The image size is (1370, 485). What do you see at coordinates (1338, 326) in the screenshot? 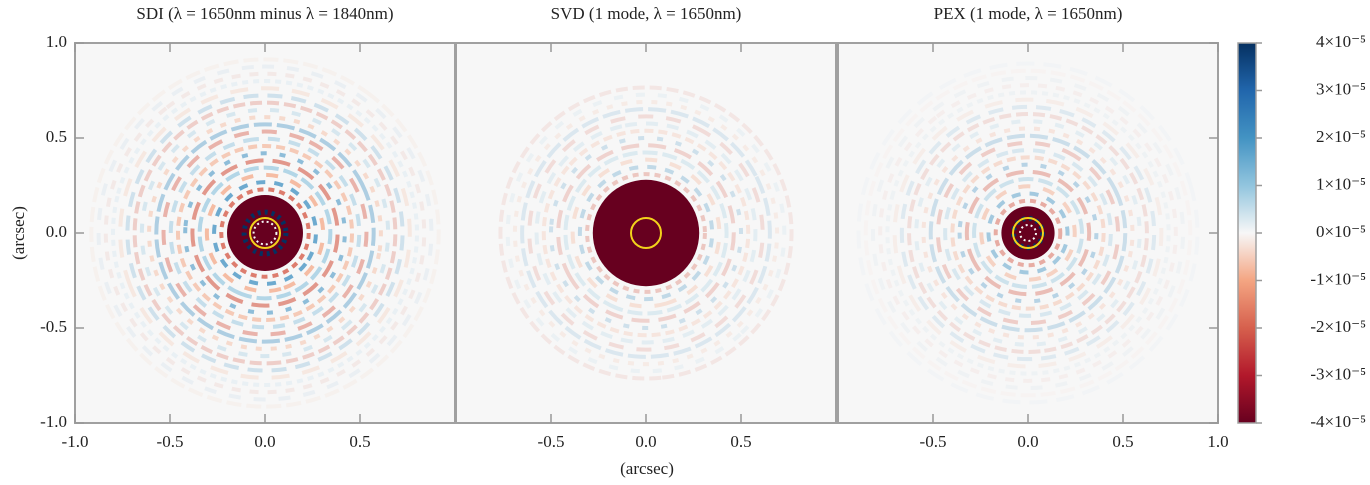
I see `colorbar-tick-label: -2×10⁻⁵` at bounding box center [1338, 326].